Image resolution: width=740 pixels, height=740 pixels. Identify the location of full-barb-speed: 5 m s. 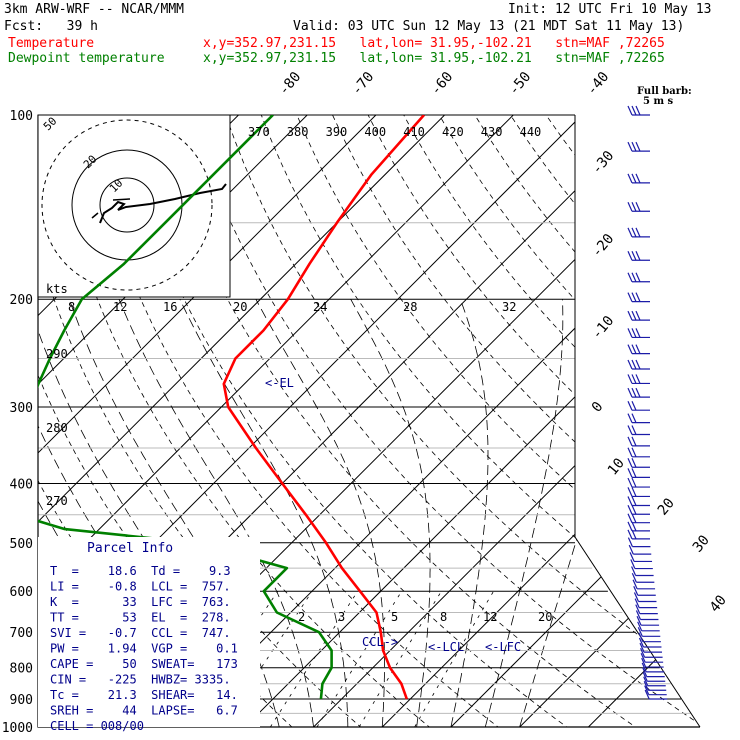
(658, 101).